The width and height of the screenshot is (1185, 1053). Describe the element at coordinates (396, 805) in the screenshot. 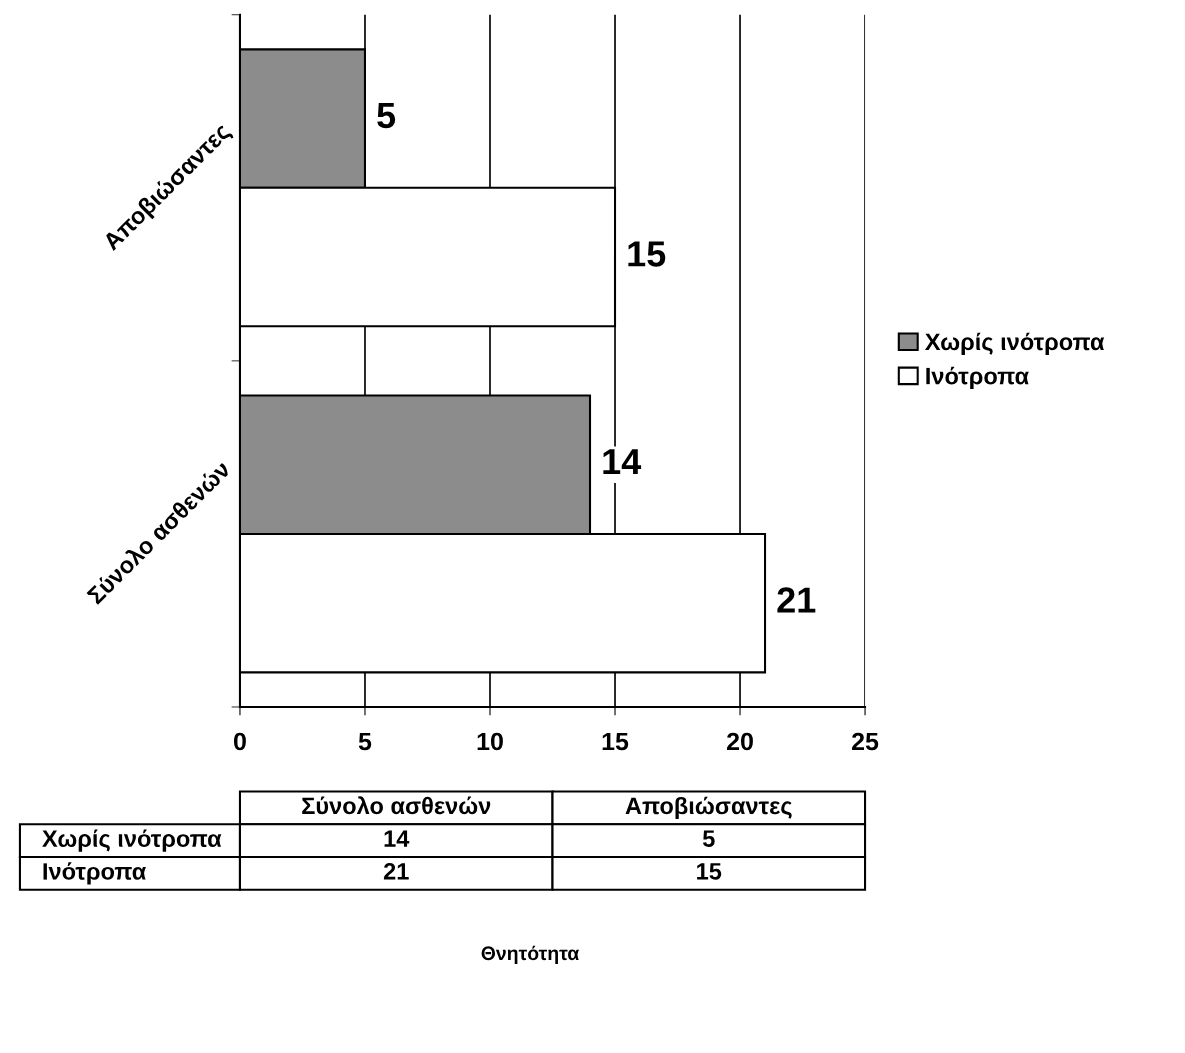

I see `category-label: Σύνολο ασθενών` at that location.